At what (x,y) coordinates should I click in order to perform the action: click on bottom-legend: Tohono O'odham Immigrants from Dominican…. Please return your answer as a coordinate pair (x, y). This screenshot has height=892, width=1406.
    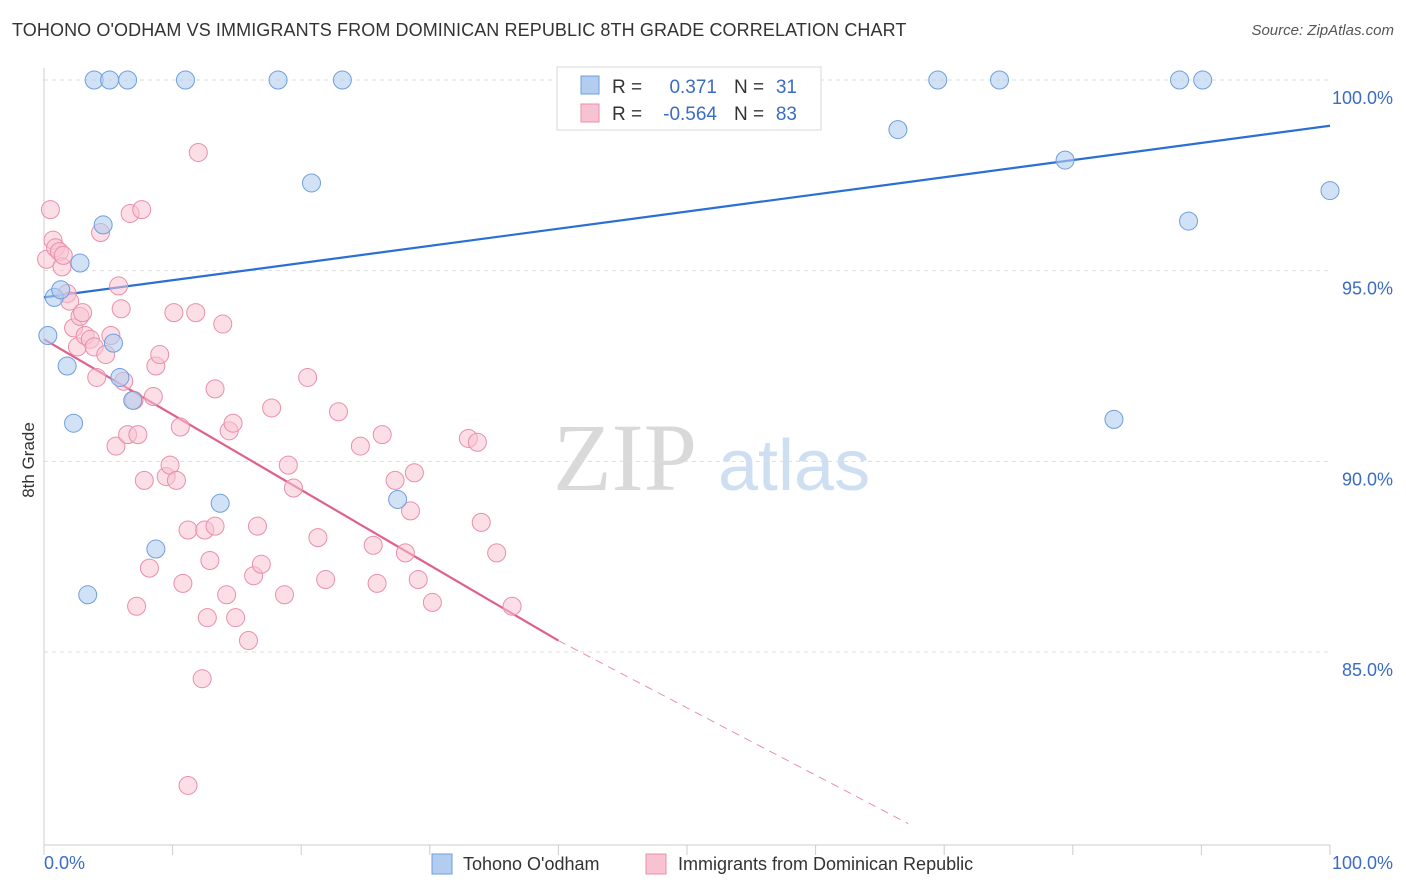
    Looking at the image, I should click on (702, 864).